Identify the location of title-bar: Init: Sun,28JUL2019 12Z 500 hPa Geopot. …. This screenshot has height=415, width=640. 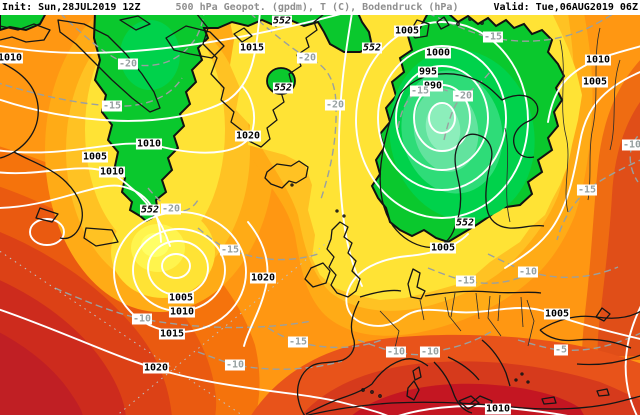
(320, 7).